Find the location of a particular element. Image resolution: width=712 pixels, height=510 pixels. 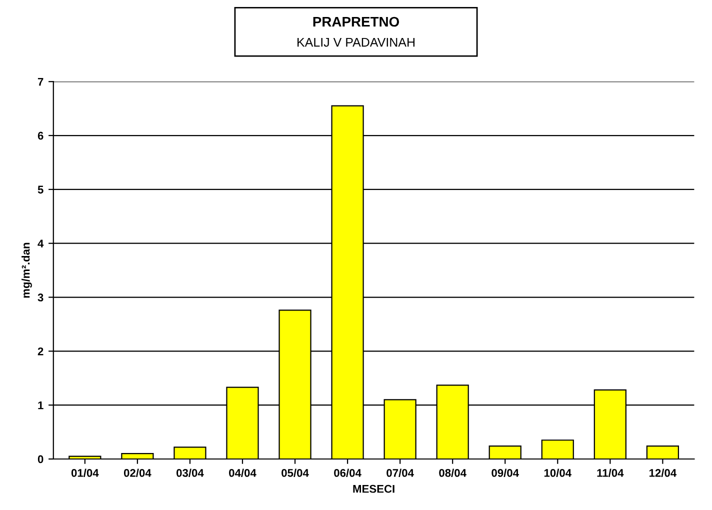

x-tick-label: 12/04 is located at coordinates (663, 472).